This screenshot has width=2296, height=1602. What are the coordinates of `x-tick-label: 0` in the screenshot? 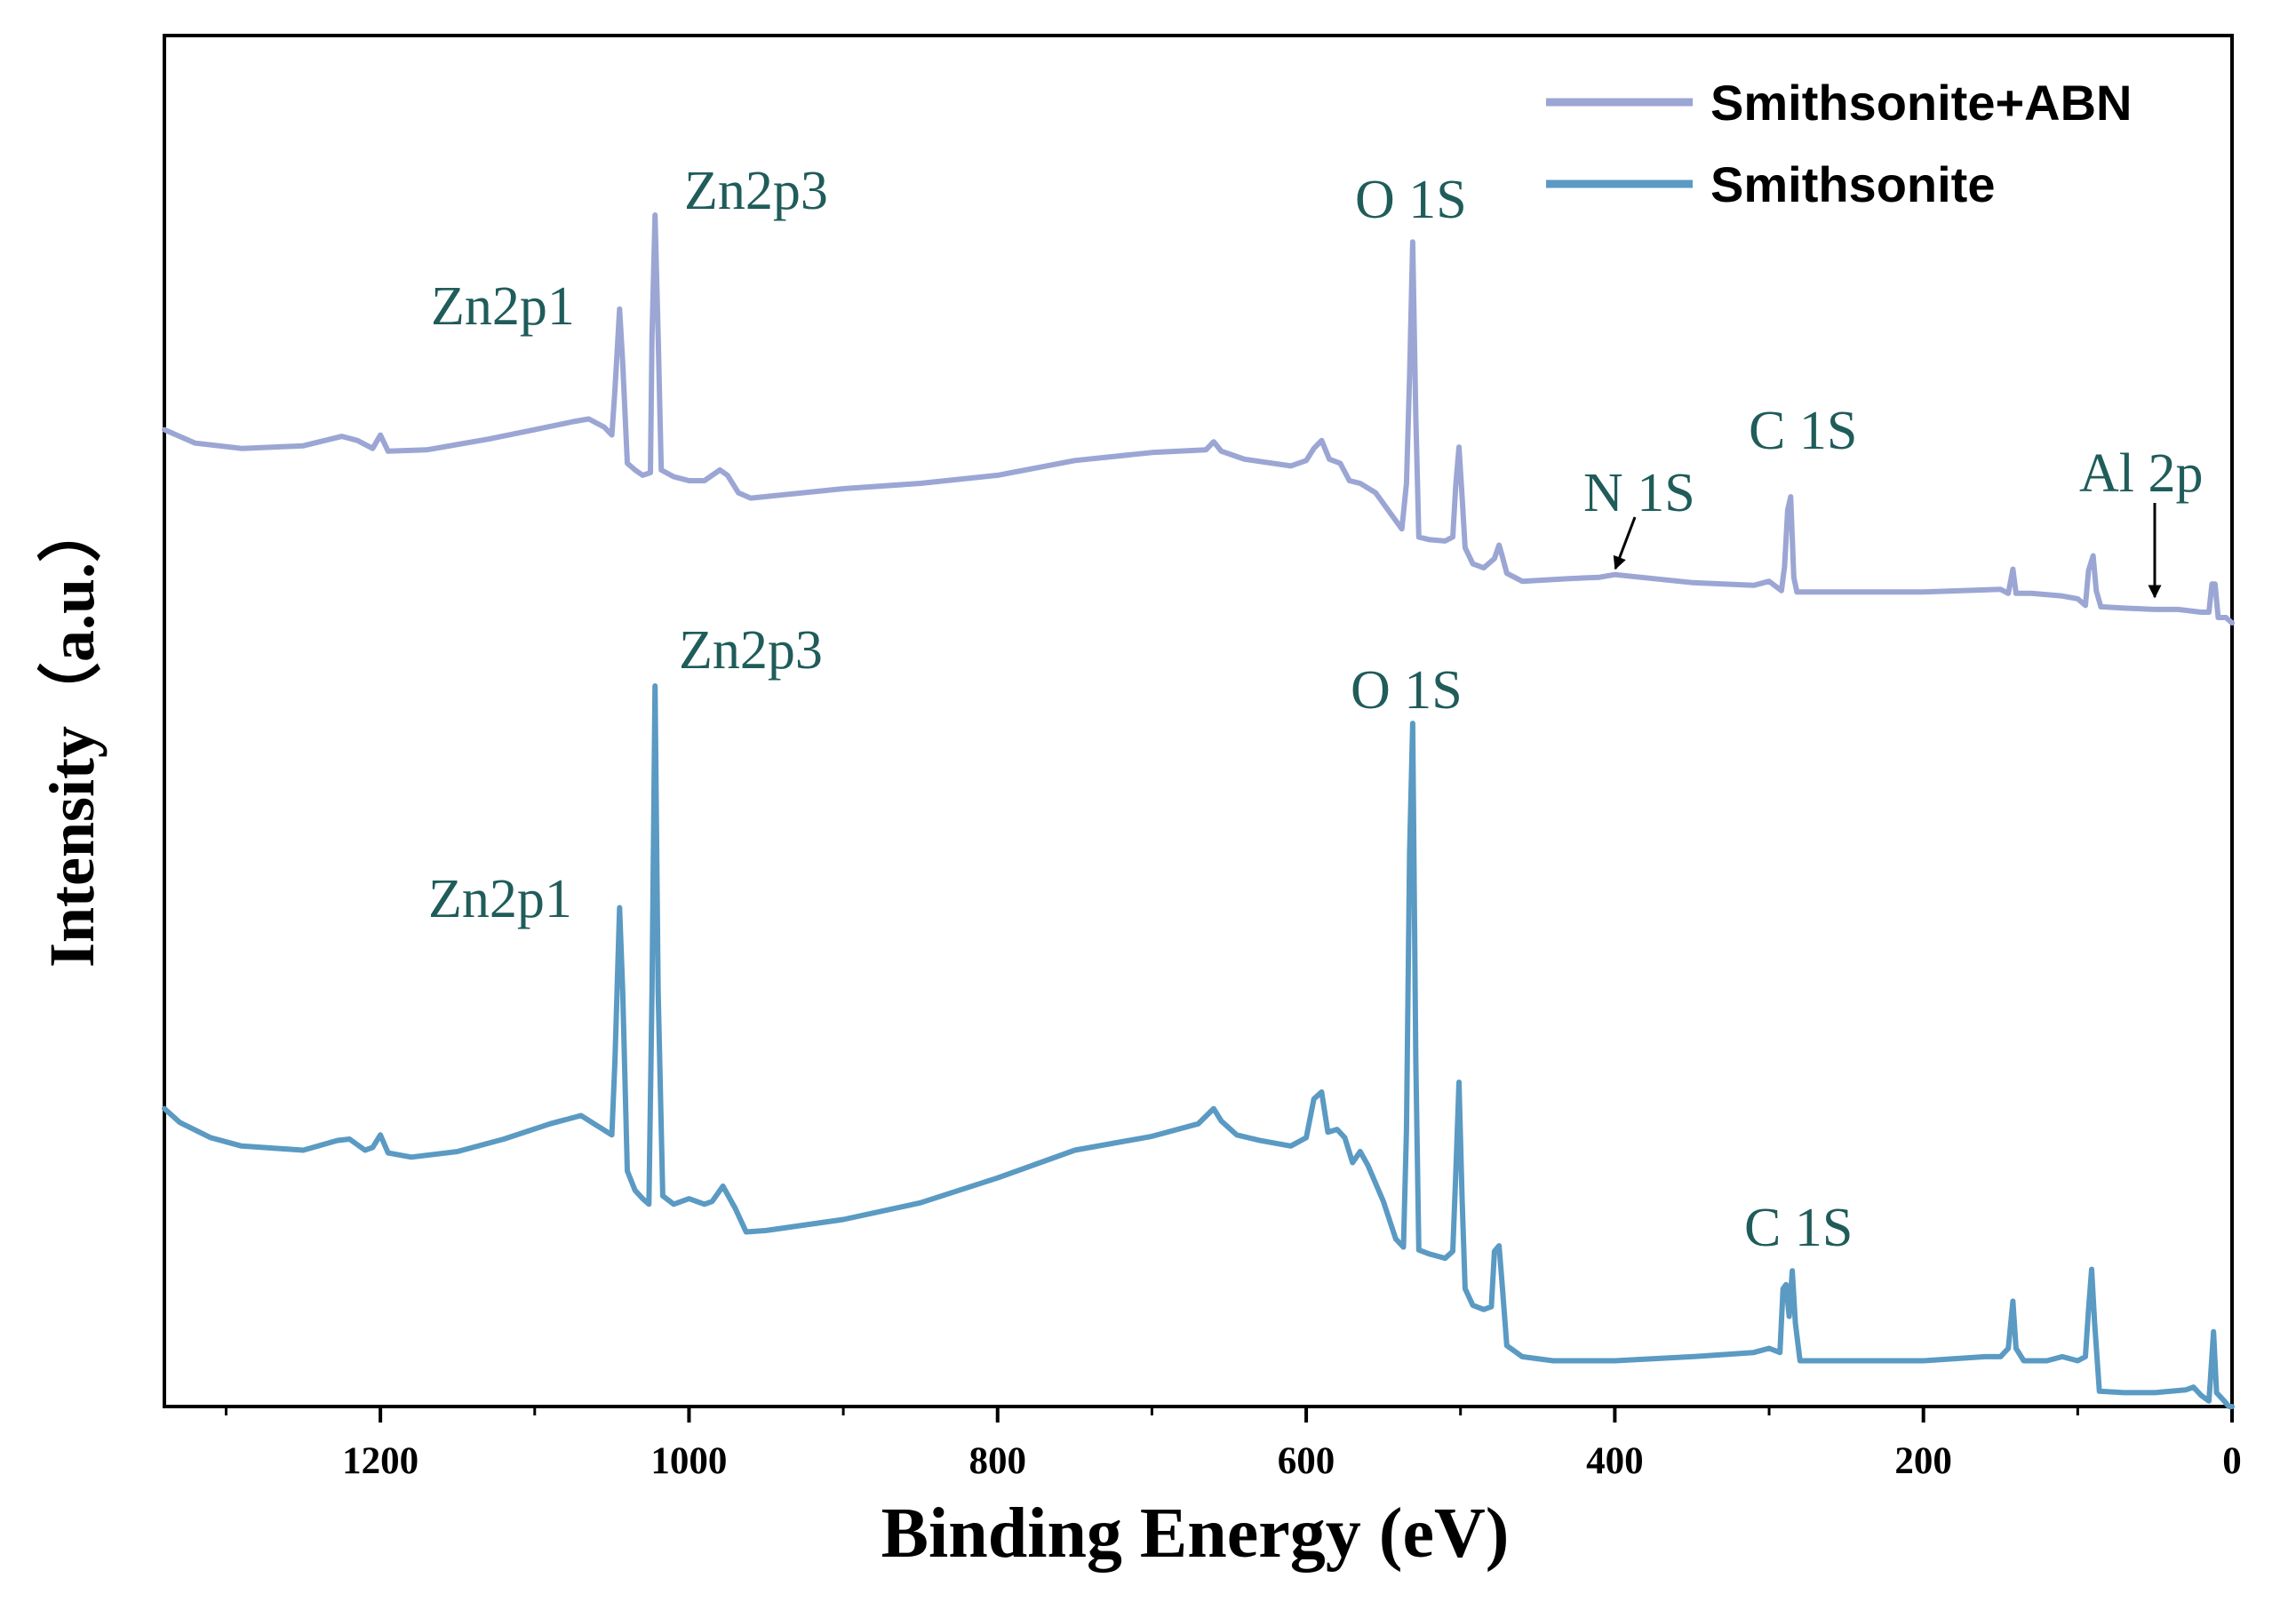 It's located at (2232, 1461).